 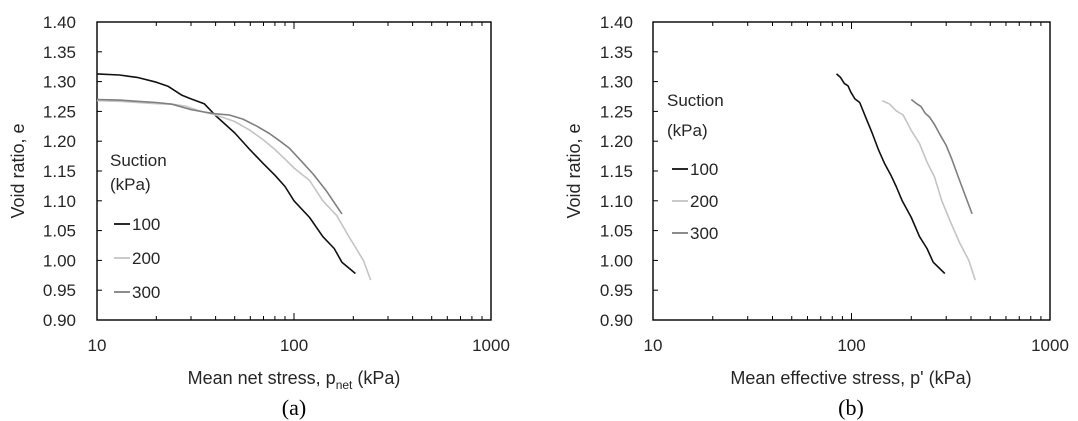 What do you see at coordinates (851, 407) in the screenshot?
I see `caption-b: (b)` at bounding box center [851, 407].